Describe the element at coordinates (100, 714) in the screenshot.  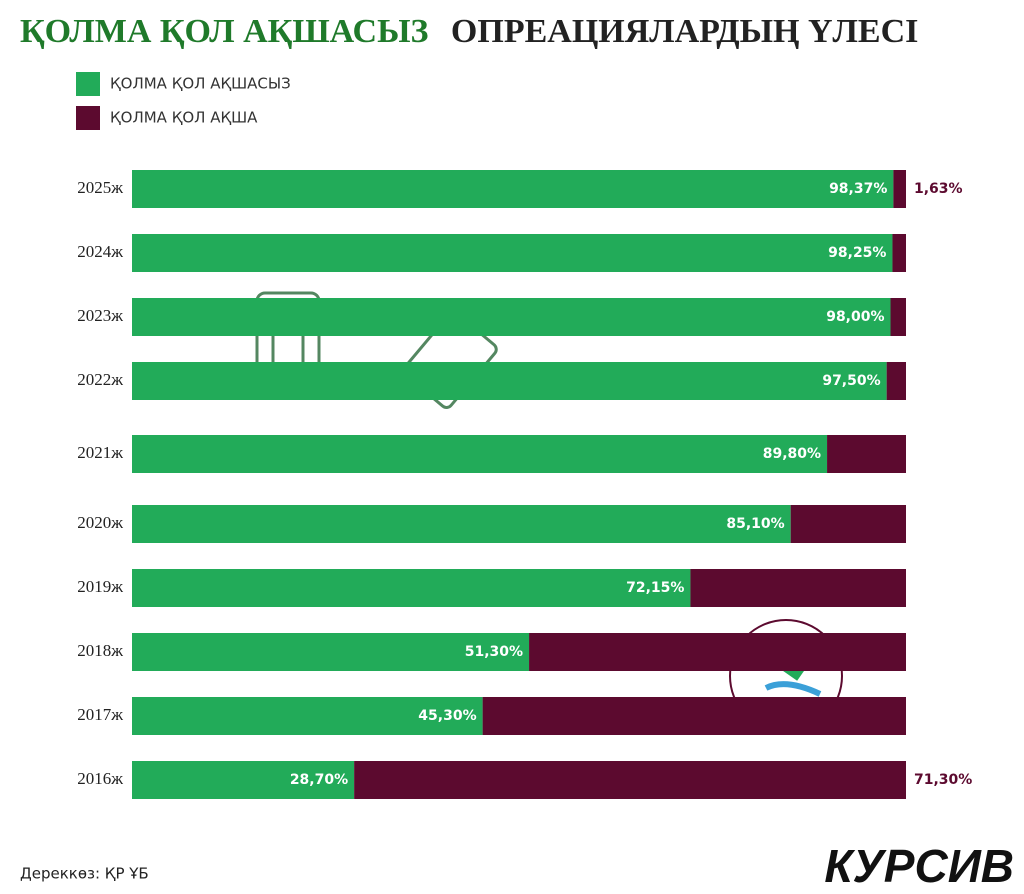
I see `category-label: 2017ж` at that location.